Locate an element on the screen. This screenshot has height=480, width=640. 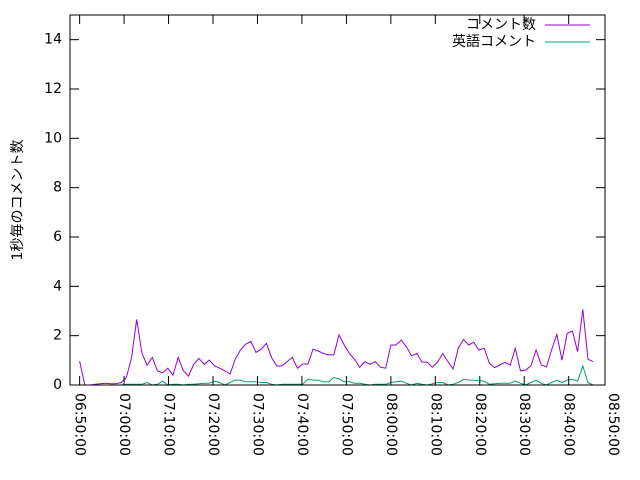
x-tick-label: 07:50:00 is located at coordinates (346, 424).